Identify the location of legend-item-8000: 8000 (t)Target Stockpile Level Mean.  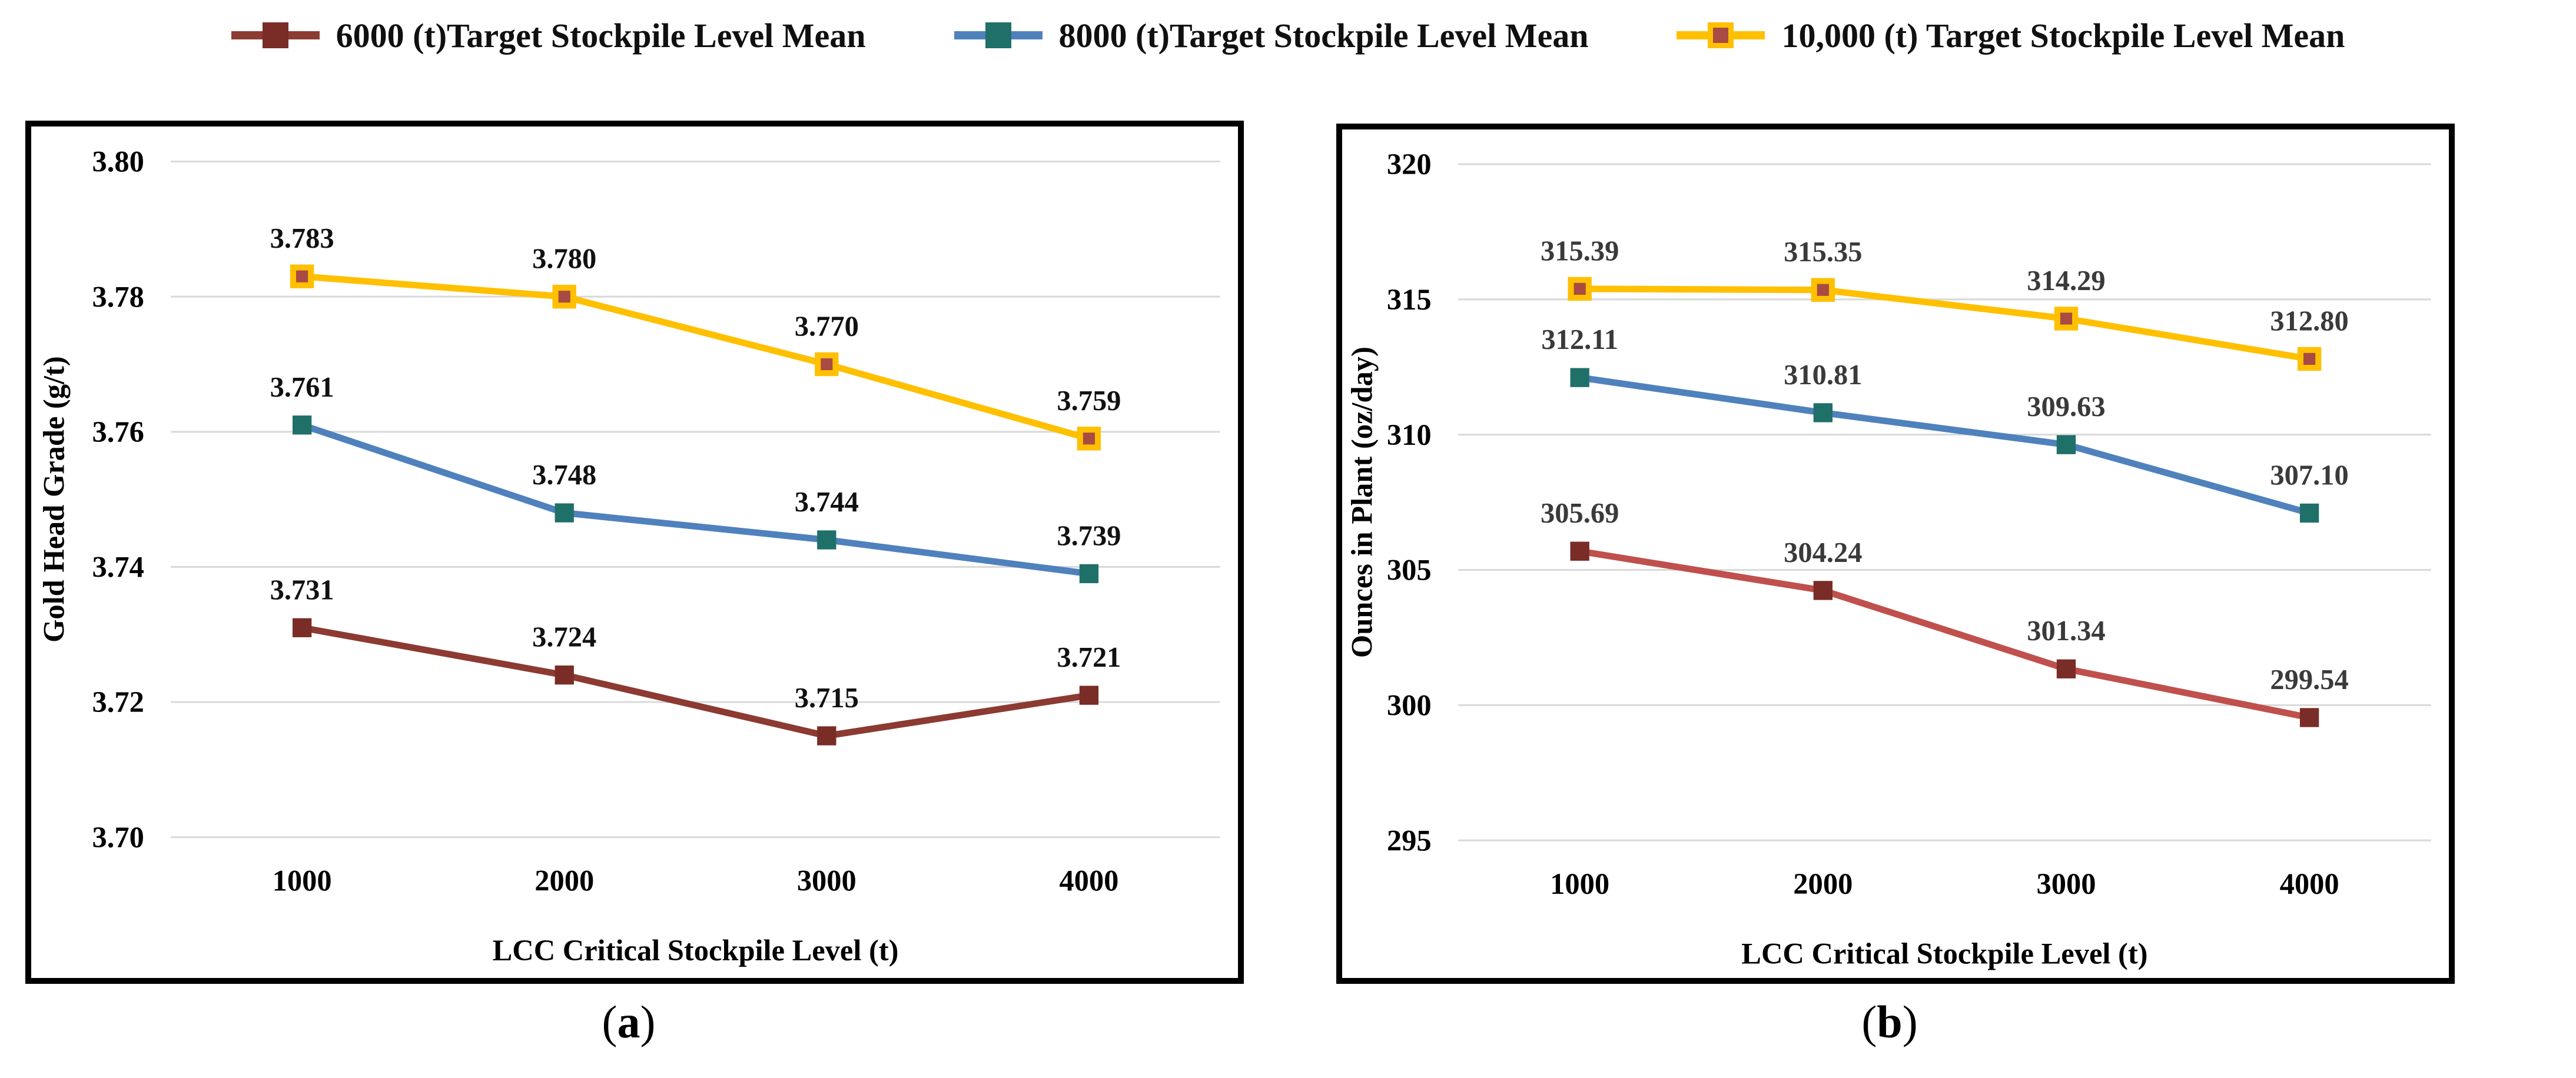
(1271, 35).